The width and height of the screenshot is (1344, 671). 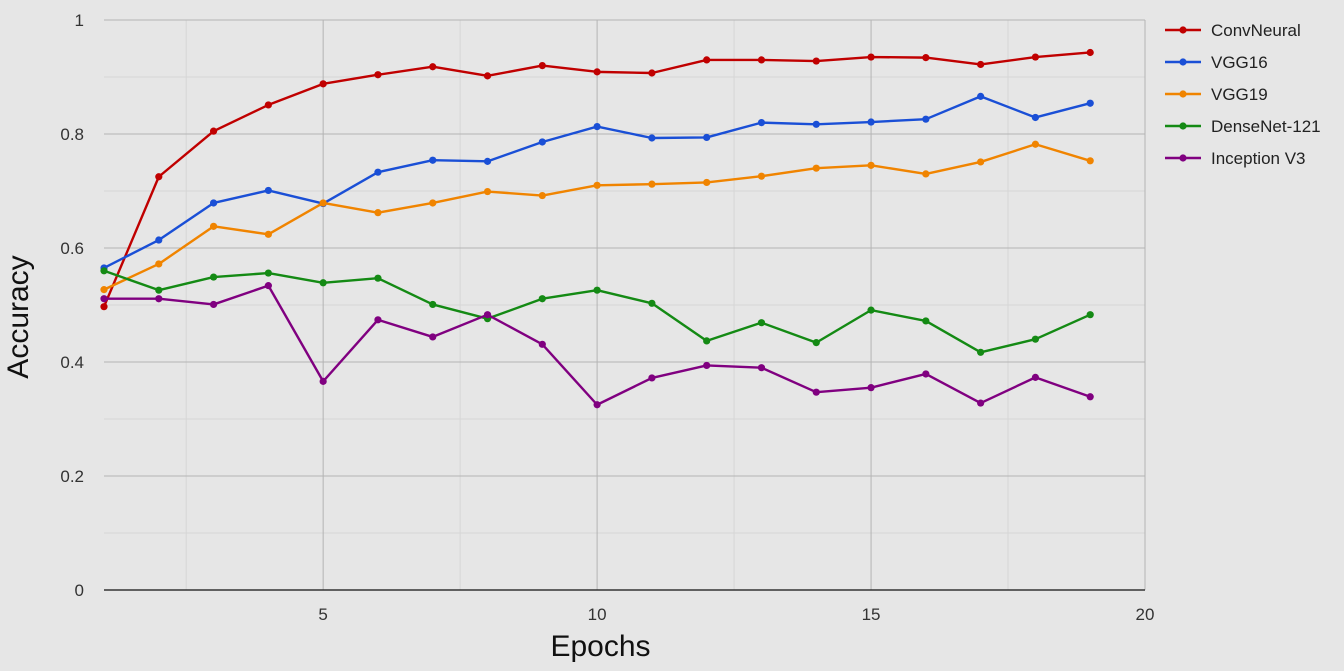 I want to click on legend-item: VGG19, so click(x=1216, y=94).